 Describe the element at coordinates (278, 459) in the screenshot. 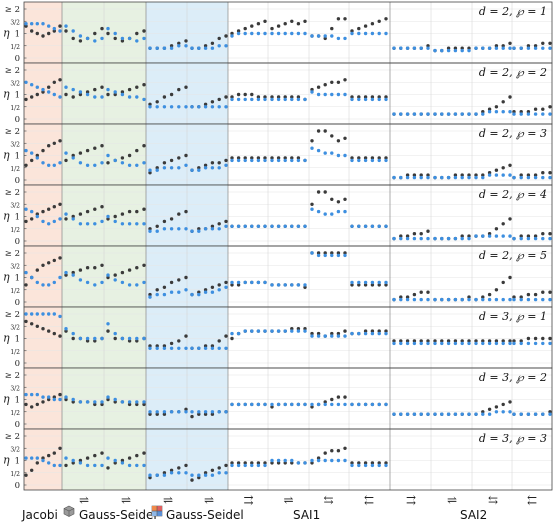

I see `panel-8: ≥ 2 3/2 1 1/2 0 η d = 3, ℘ = 3` at that location.